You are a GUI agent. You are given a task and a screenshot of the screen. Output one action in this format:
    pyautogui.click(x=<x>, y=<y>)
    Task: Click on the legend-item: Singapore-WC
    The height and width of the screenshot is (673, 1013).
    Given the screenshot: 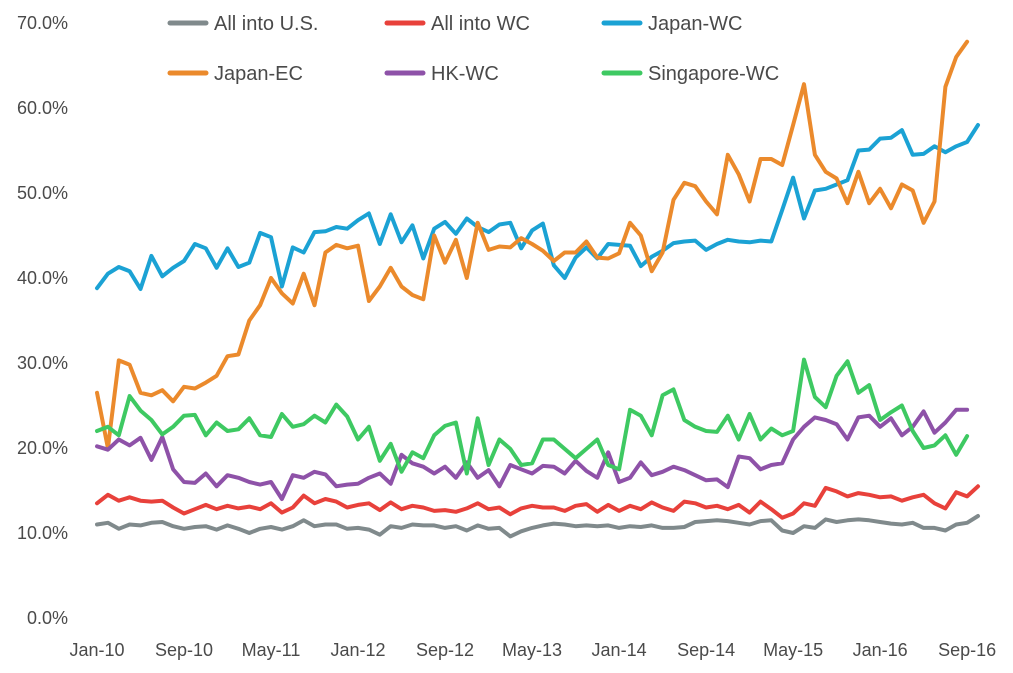 What is the action you would take?
    pyautogui.click(x=690, y=74)
    